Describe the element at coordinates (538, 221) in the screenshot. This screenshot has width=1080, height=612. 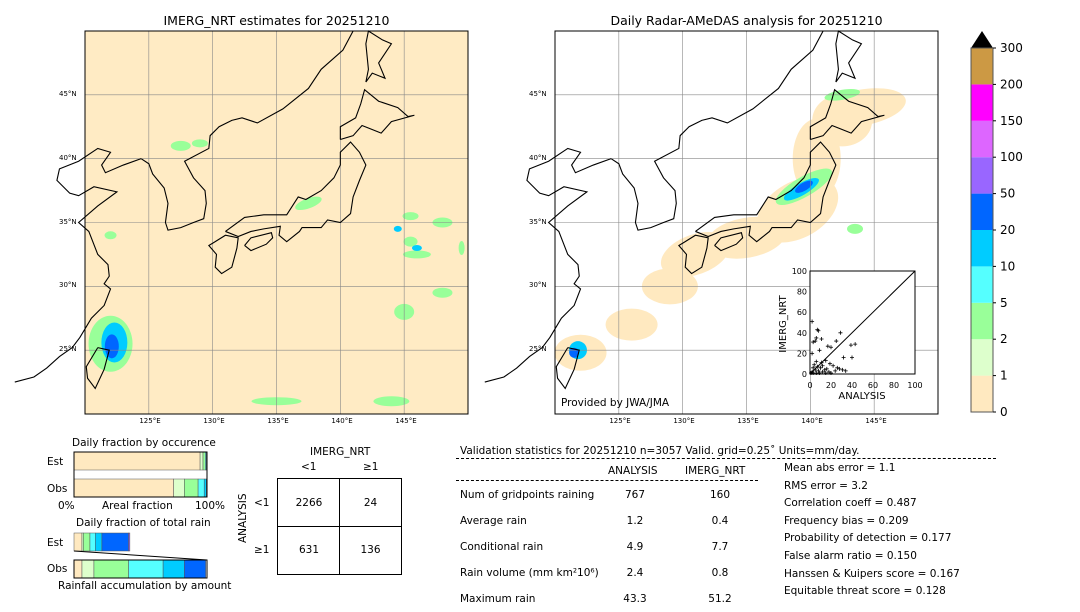
I see `lat-label: 35°N` at that location.